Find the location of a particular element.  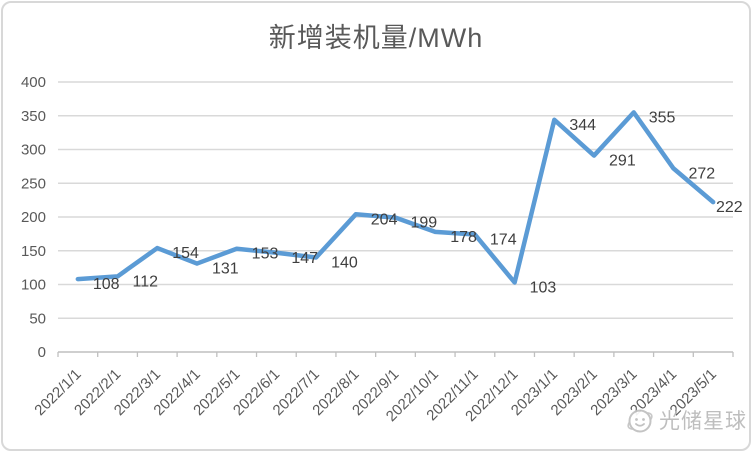

data-label: 131 is located at coordinates (225, 269).